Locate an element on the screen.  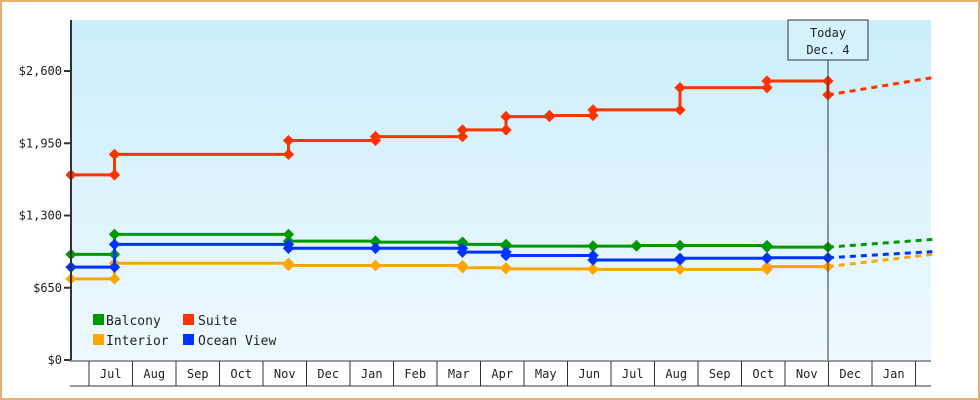
y-tick-label: $1,300 is located at coordinates (40, 216).